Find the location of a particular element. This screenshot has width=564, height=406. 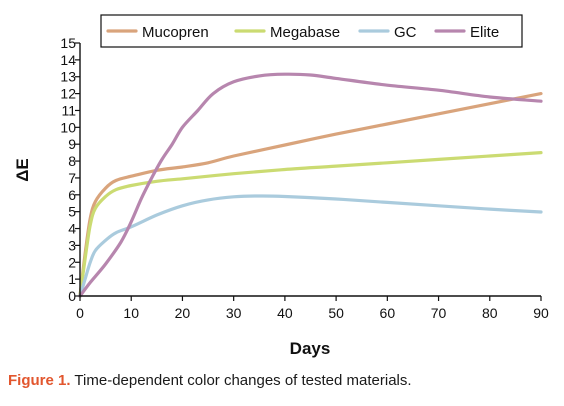

y-tick-label: 3 is located at coordinates (72, 245).